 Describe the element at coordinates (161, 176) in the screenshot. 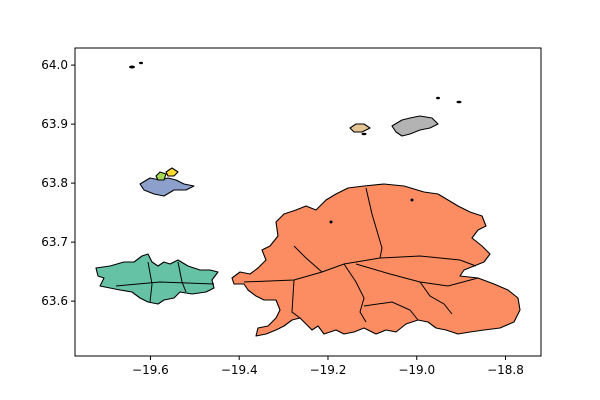

I see `region-small-green` at that location.